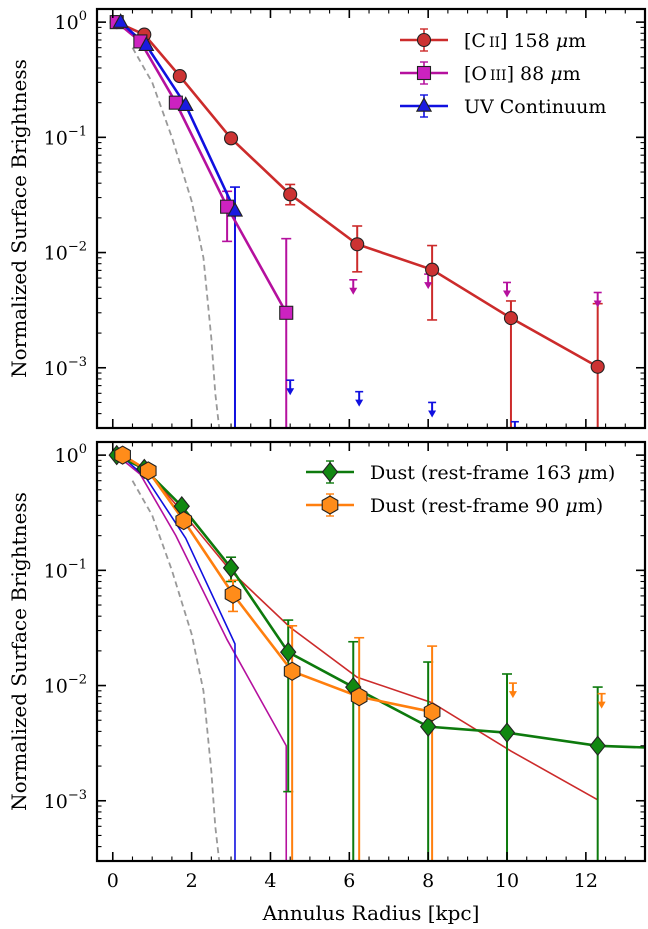 The width and height of the screenshot is (648, 929). Describe the element at coordinates (349, 881) in the screenshot. I see `x-tick-label: 6` at that location.